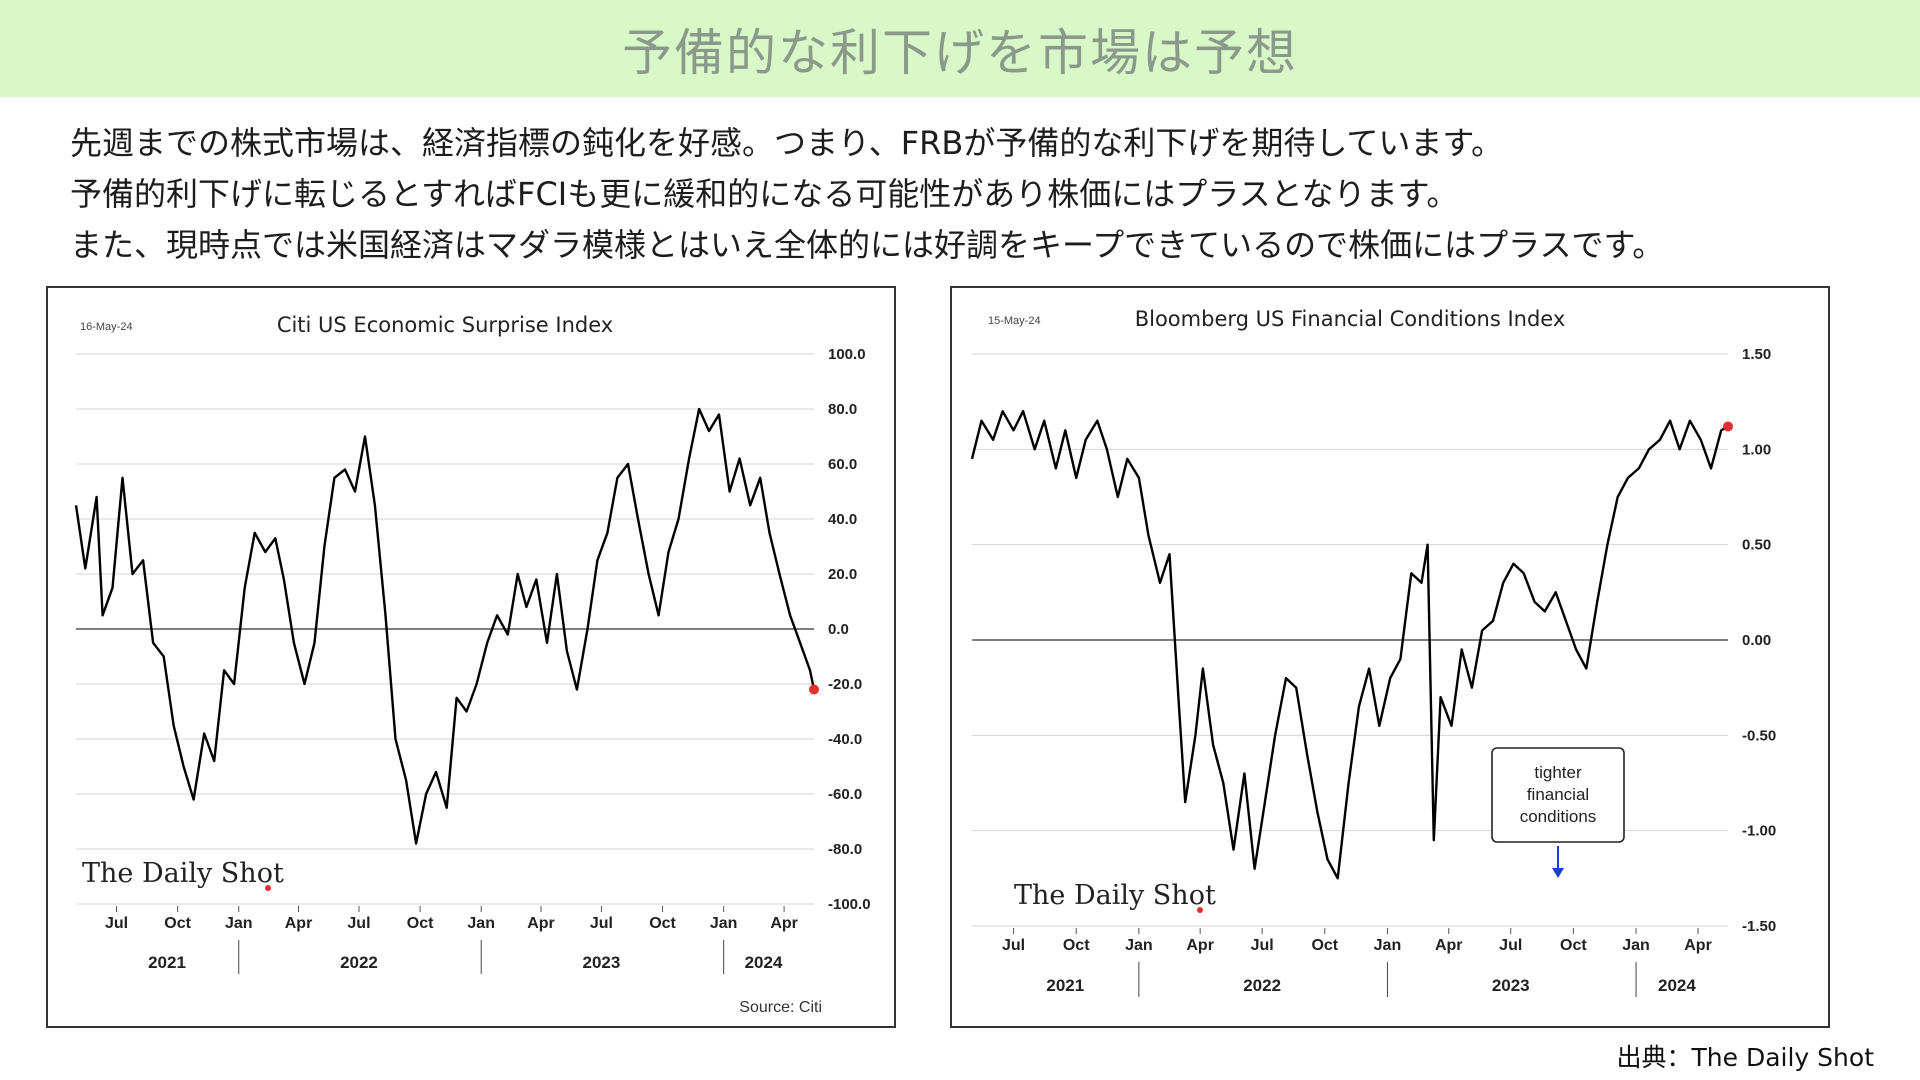 The height and width of the screenshot is (1080, 1920). What do you see at coordinates (1558, 772) in the screenshot?
I see `annotation-text: tighter` at bounding box center [1558, 772].